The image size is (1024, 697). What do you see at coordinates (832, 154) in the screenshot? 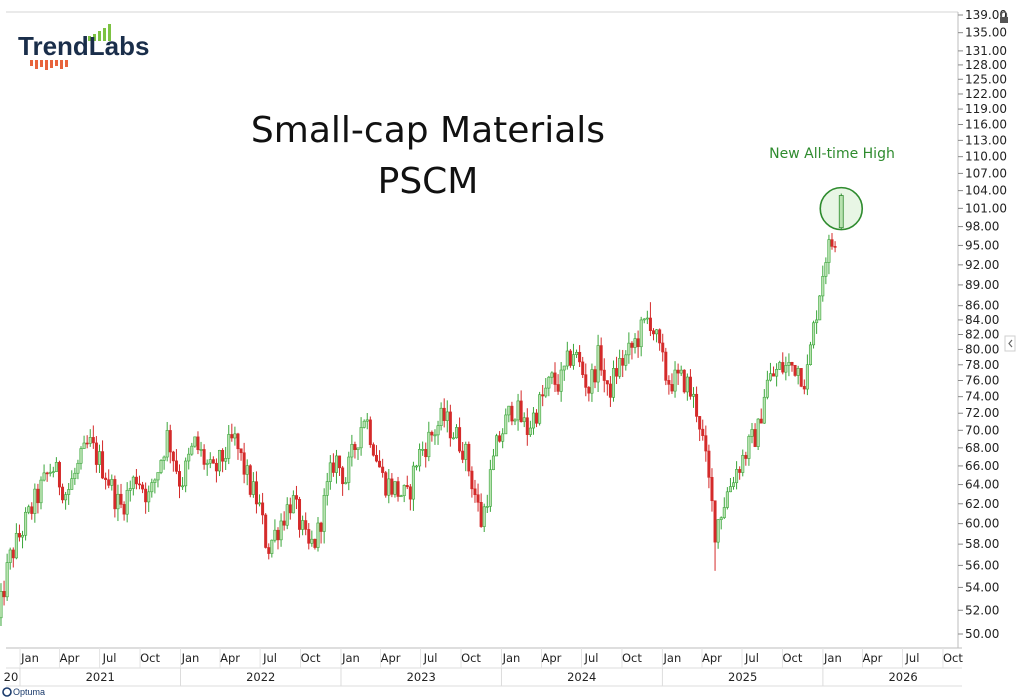
I see `annotation-label: New All-time High` at bounding box center [832, 154].